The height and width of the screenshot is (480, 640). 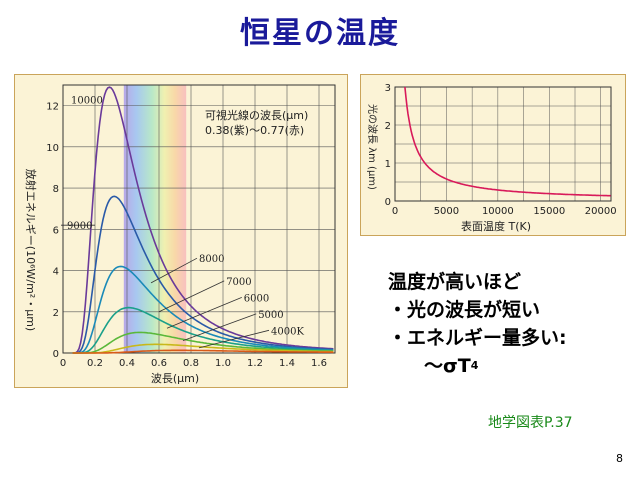 I want to click on side-x-tick-label: 10000, so click(x=498, y=211).